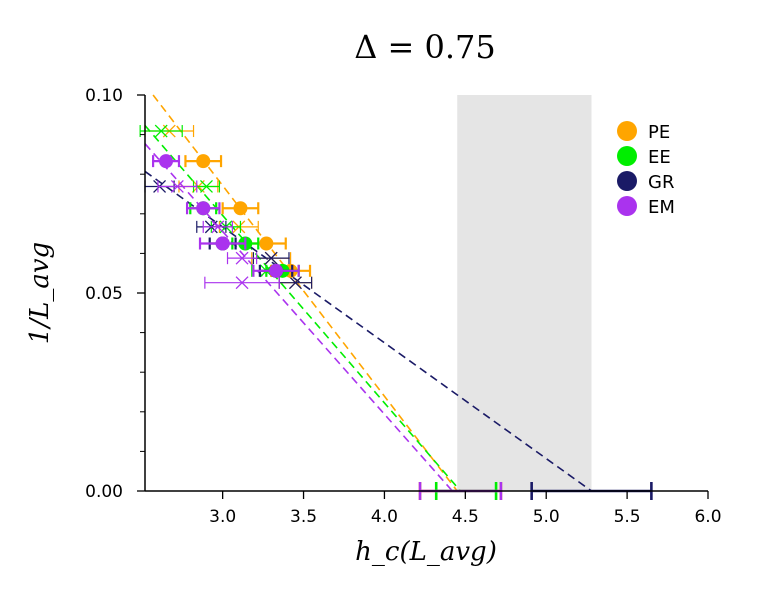 The image size is (772, 612). What do you see at coordinates (104, 96) in the screenshot?
I see `y-tick-label-2: 0.10` at bounding box center [104, 96].